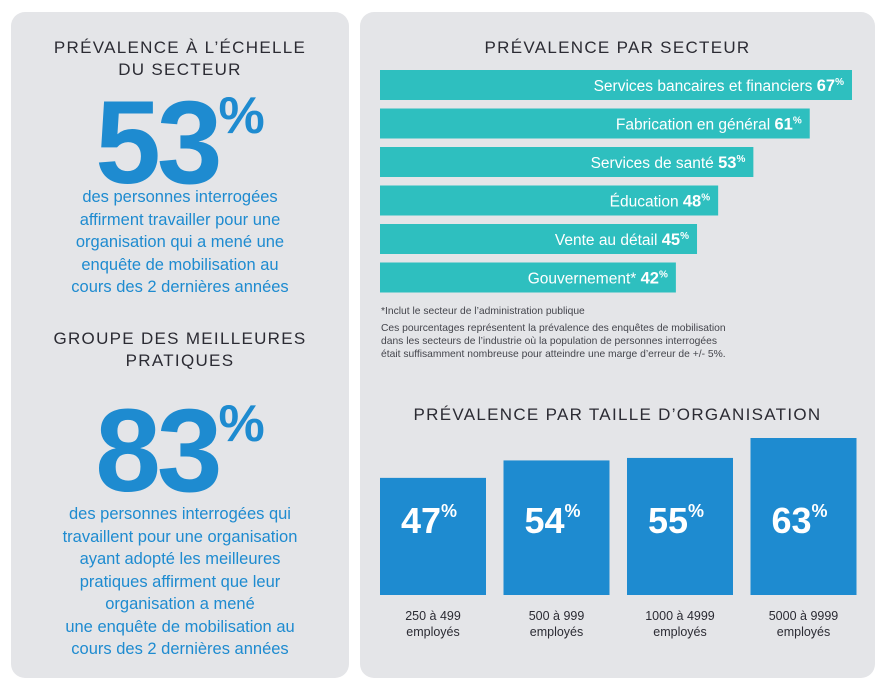  I want to click on size-category-label-line: 1000 à 4999, so click(680, 616).